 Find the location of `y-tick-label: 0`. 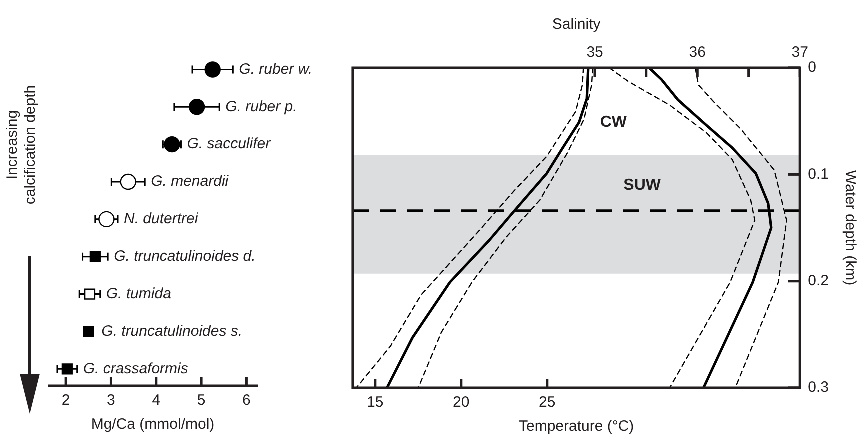

y-tick-label: 0 is located at coordinates (812, 67).